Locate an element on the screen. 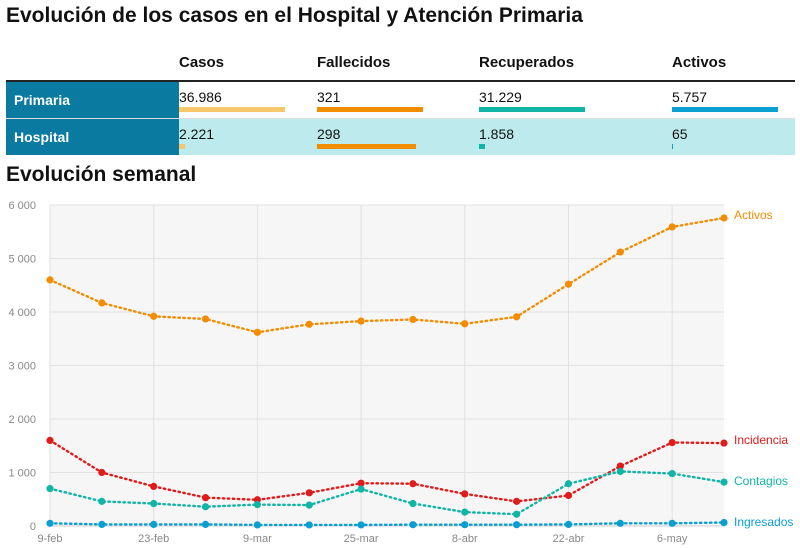  bar-hospital-fallecidos is located at coordinates (366, 146).